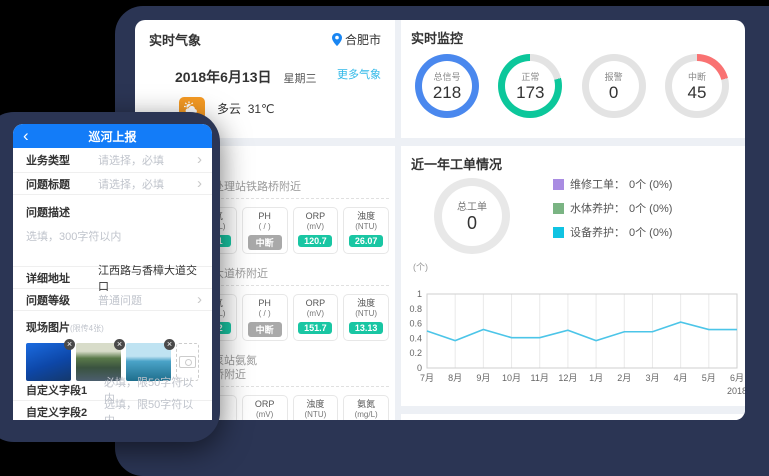 The height and width of the screenshot is (476, 769). I want to click on total-workorder-donut: 总工单 0, so click(472, 216).